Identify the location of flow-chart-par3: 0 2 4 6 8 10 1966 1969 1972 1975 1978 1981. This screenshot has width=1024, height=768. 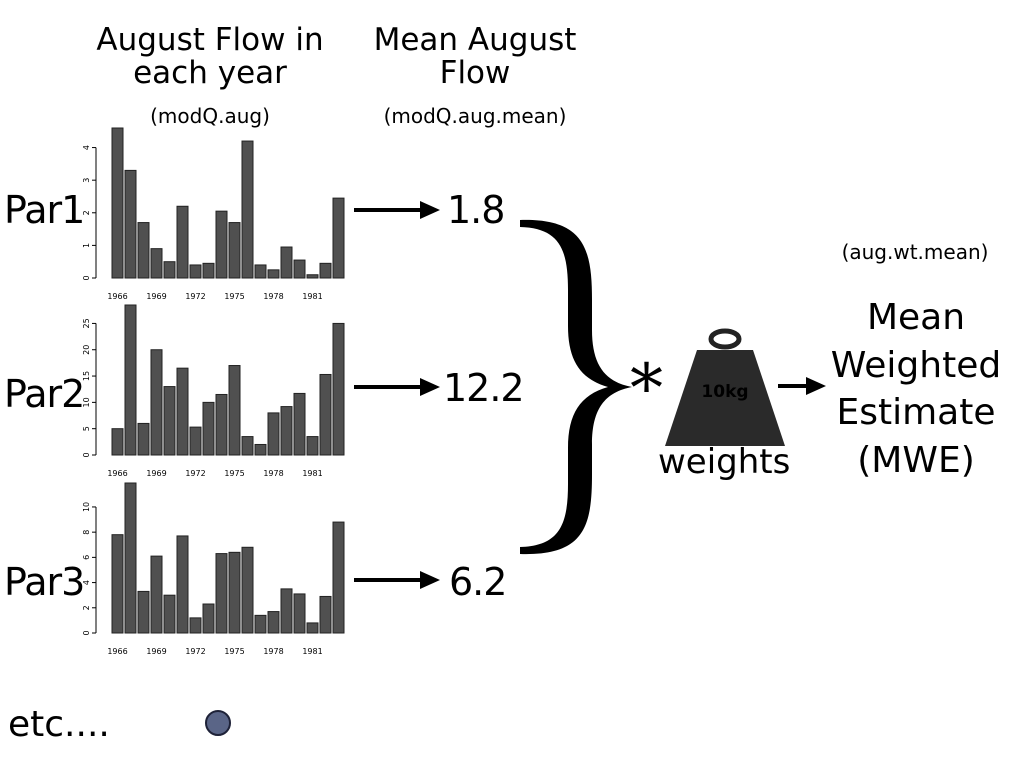
(213, 569).